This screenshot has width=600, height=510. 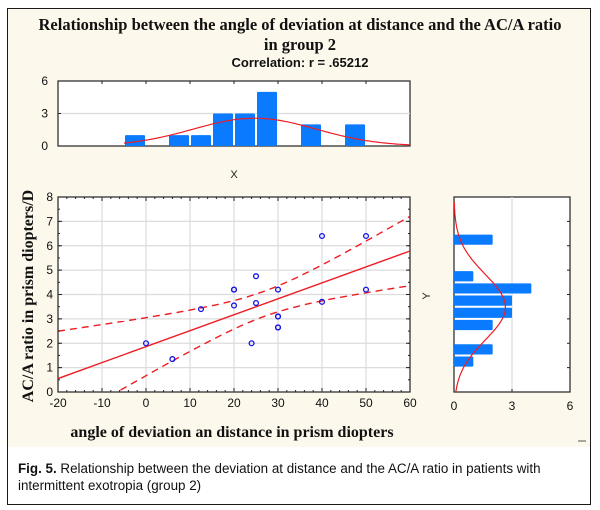 I want to click on x-histogram: 0 3 6 X, so click(x=226, y=127).